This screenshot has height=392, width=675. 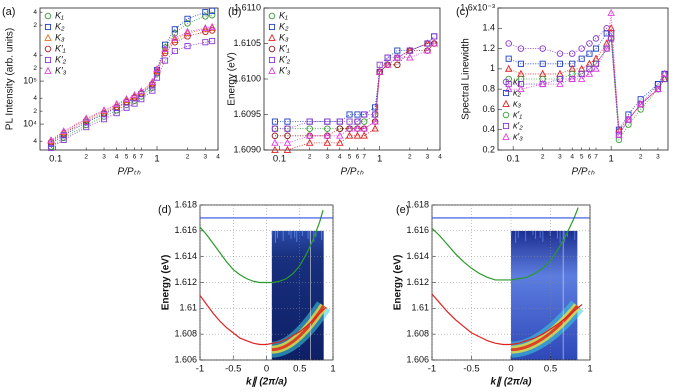 What do you see at coordinates (488, 129) in the screenshot?
I see `y-tick-label: 0.4` at bounding box center [488, 129].